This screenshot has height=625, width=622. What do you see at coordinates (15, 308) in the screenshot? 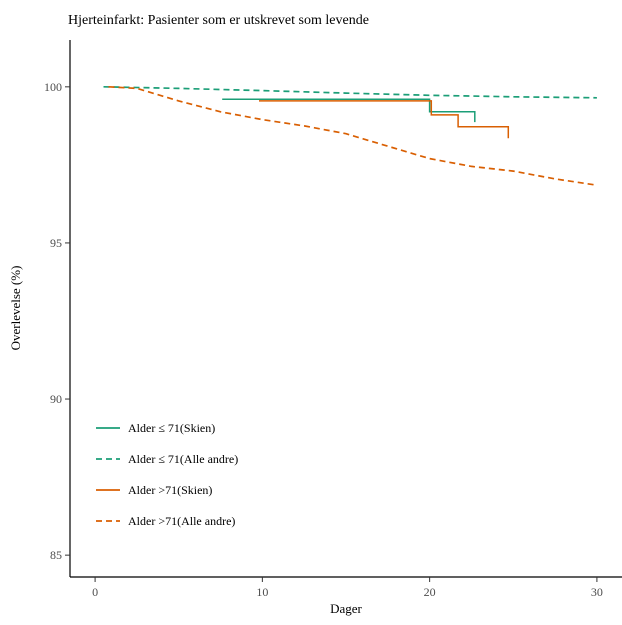
I see `y-axis-label: Overlevelse (%)` at bounding box center [15, 308].